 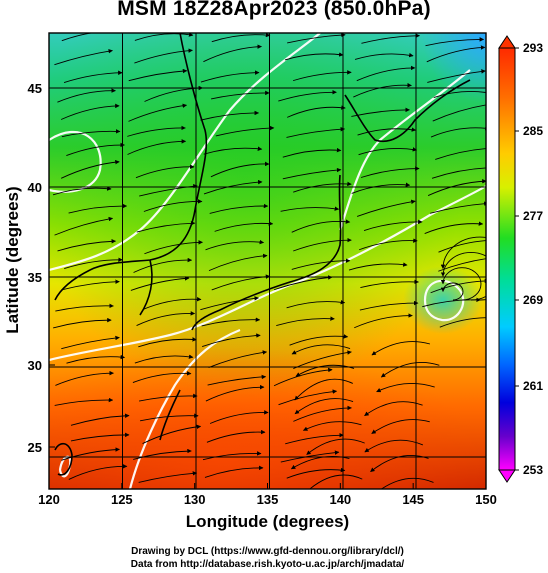 I want to click on colorbar-tick-label: 261, so click(x=533, y=386).